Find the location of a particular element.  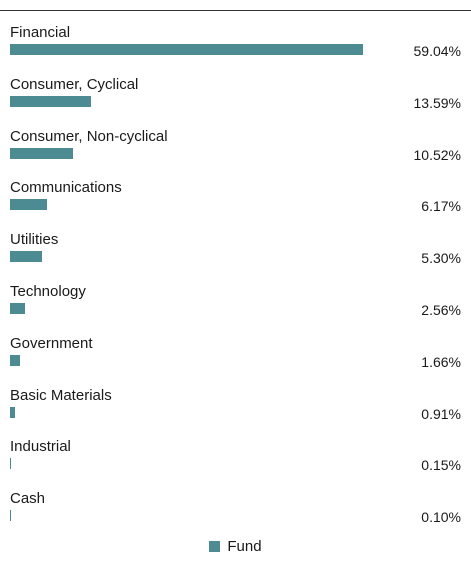

bar-row: Government 1.66% is located at coordinates (235, 361).